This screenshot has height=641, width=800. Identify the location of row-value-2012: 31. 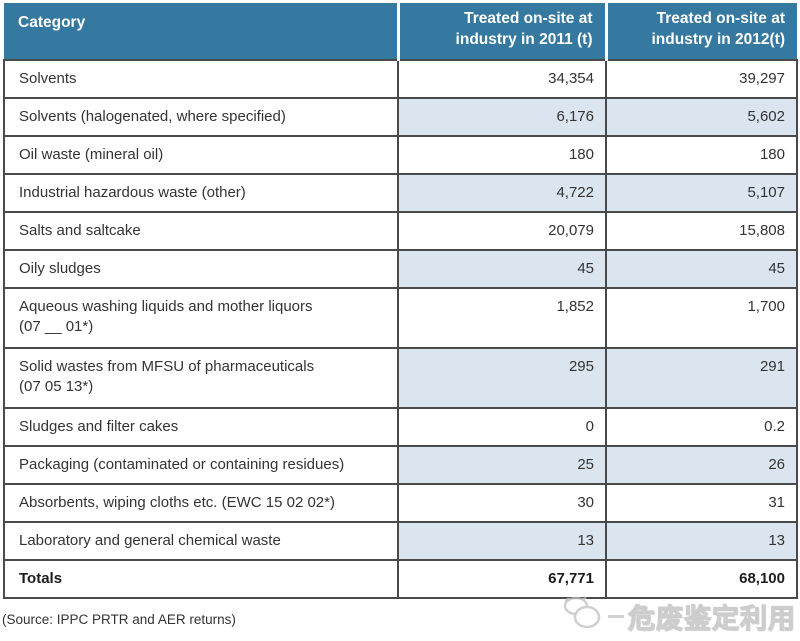
(701, 502).